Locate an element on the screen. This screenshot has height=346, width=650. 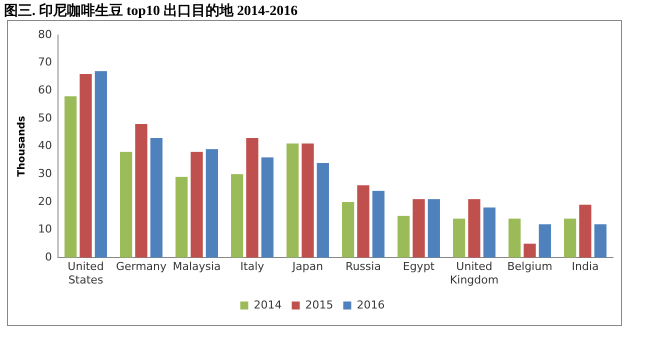
y-tick-label: 40 is located at coordinates (45, 145).